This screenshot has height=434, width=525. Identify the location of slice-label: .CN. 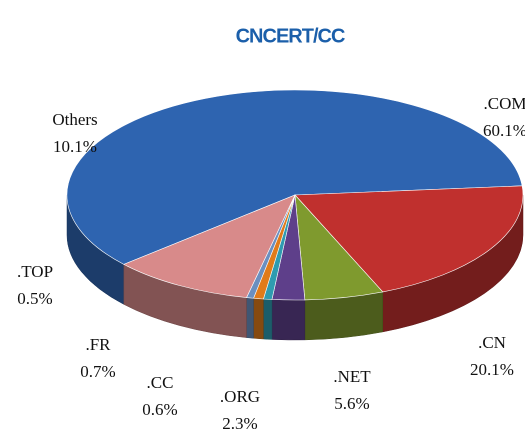
(492, 342).